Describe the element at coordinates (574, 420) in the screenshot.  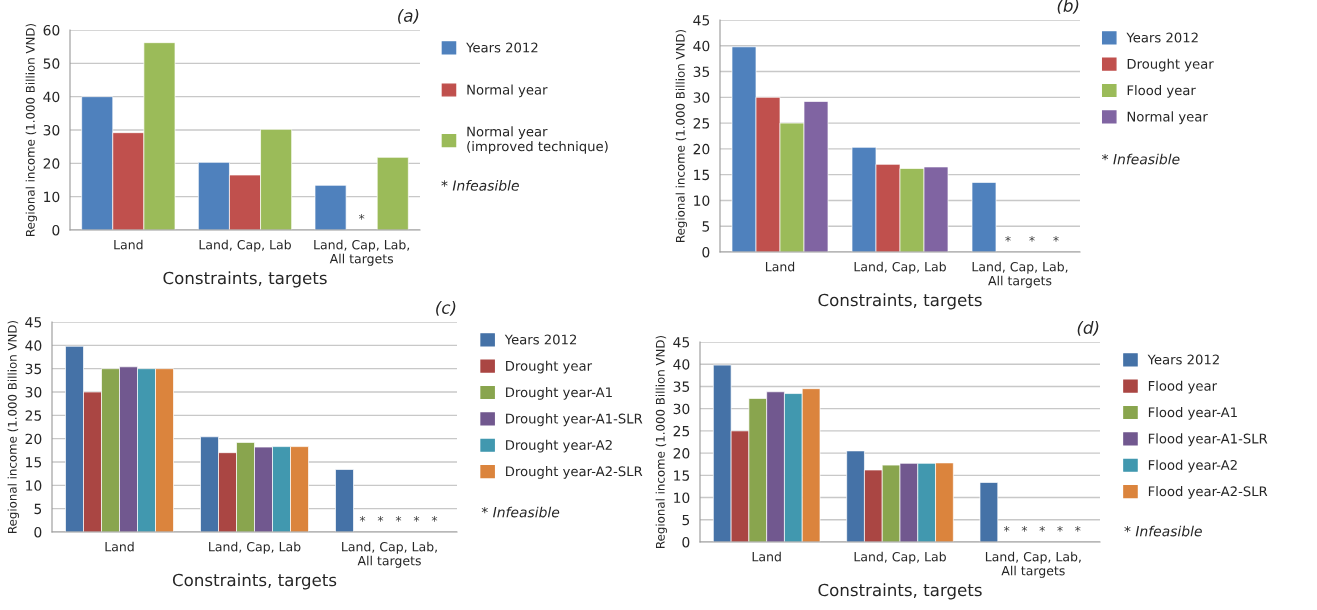
I see `legend-label: Drought year-A1-SLR` at that location.